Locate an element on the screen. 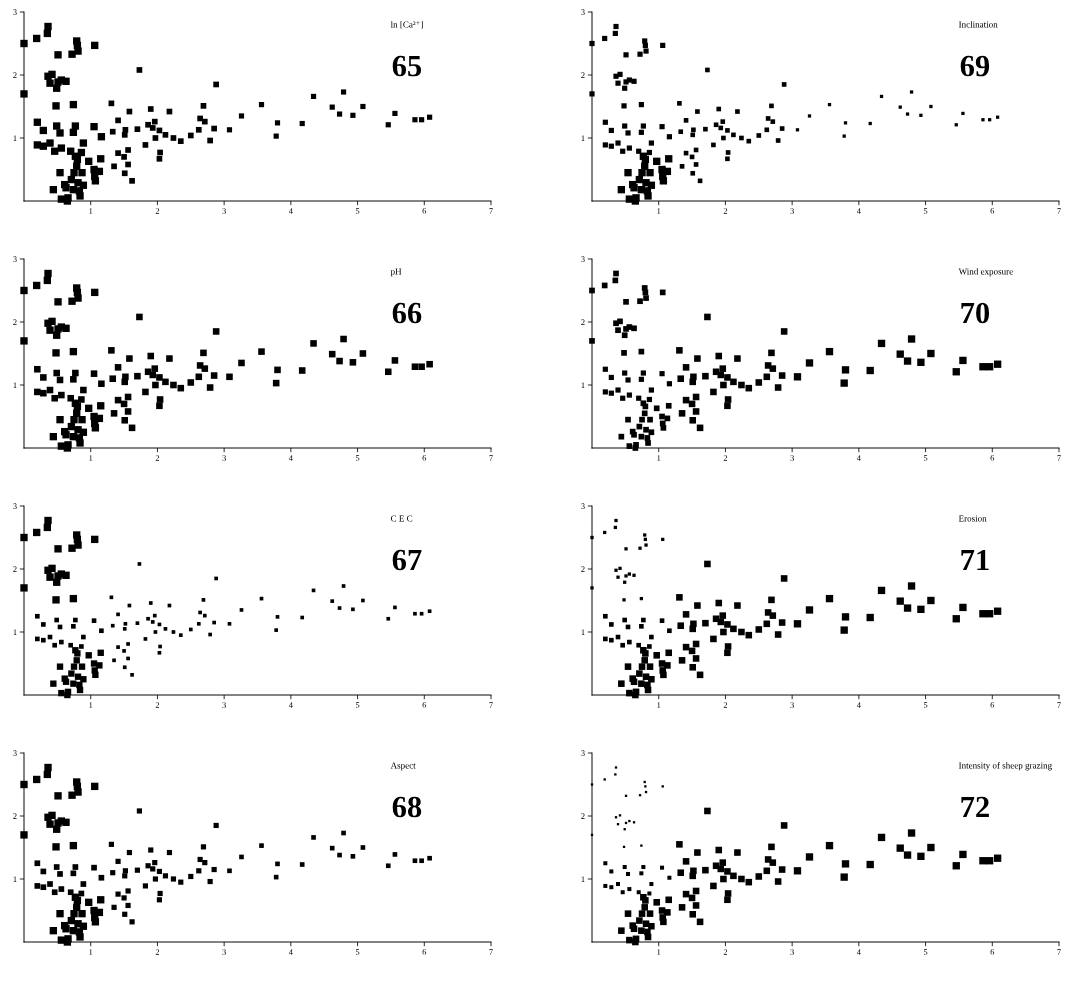 This screenshot has height=992, width=1065. text: Aspect is located at coordinates (403, 766).